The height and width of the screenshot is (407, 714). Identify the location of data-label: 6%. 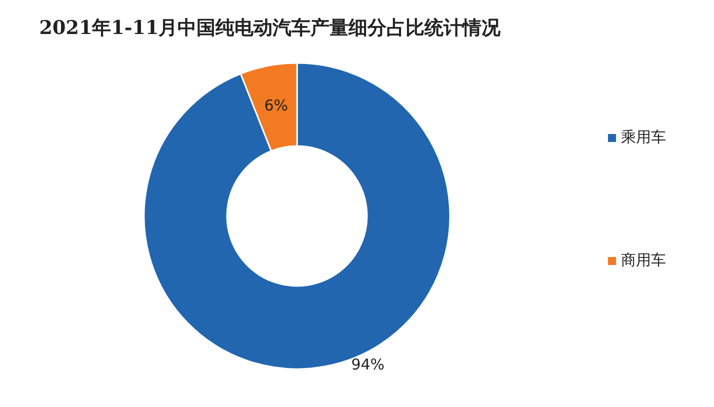
(276, 105).